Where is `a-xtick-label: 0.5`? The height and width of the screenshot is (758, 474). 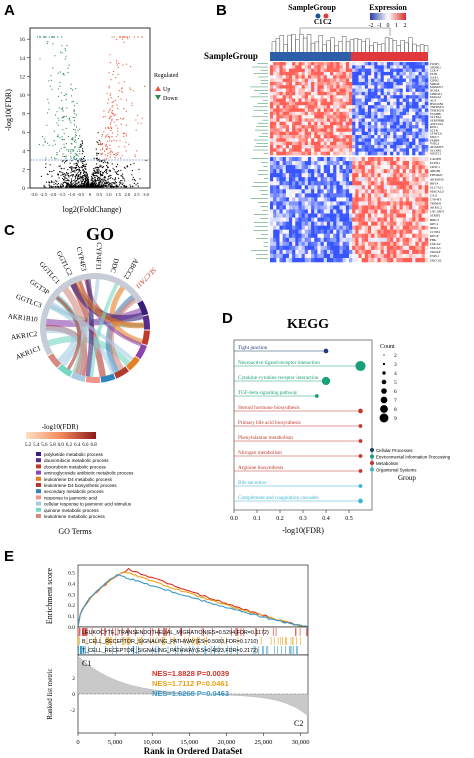 a-xtick-label: 0.5 is located at coordinates (100, 194).